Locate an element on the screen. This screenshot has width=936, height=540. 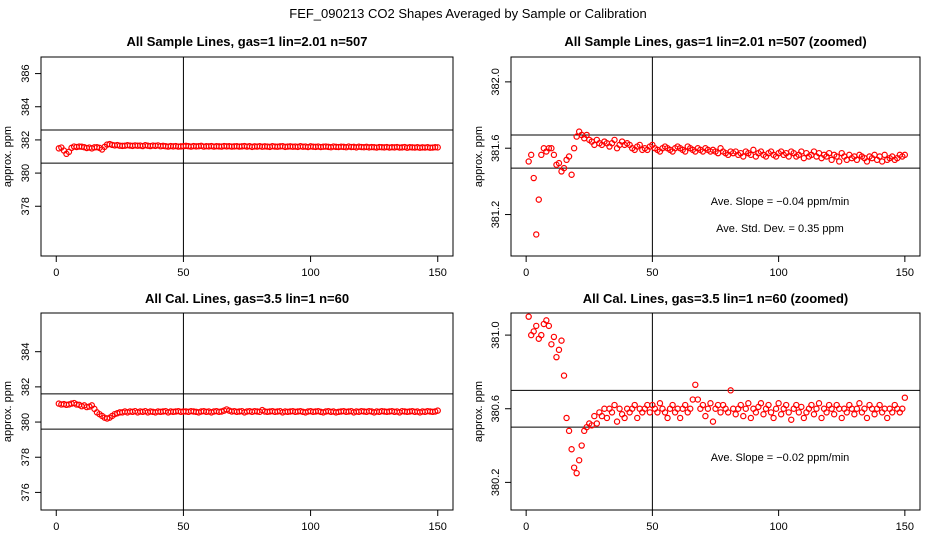
x-tick-label: 50 is located at coordinates (183, 527).